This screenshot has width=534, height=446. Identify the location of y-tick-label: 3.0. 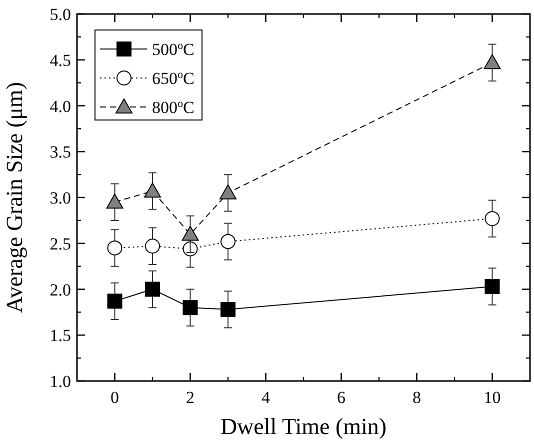
(60, 198).